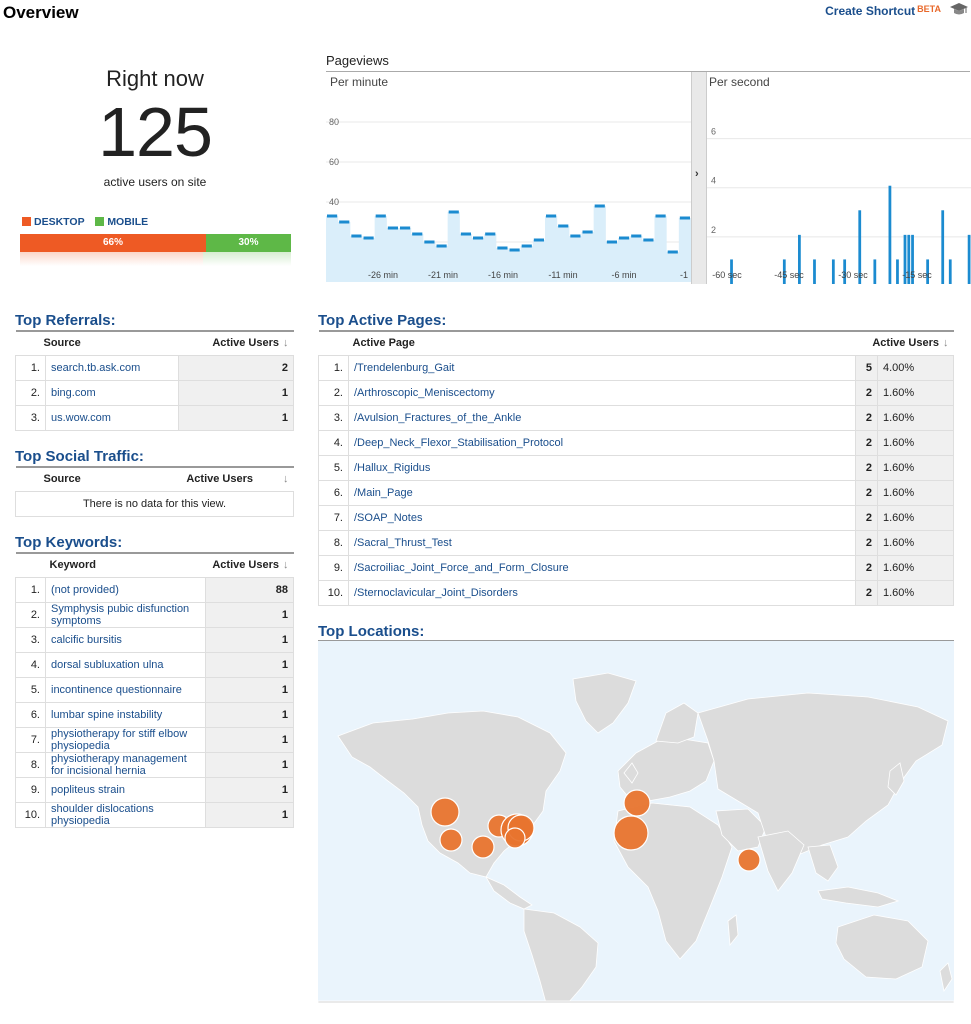  What do you see at coordinates (154, 417) in the screenshot?
I see `table-row: 3. us.wow.com 1` at bounding box center [154, 417].